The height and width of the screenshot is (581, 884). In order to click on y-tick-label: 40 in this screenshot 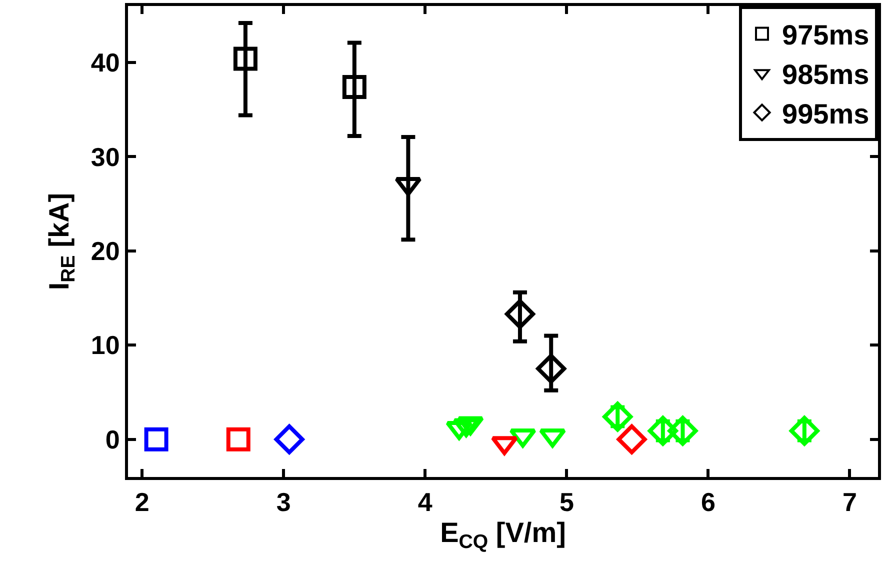, I will do `click(105, 63)`.